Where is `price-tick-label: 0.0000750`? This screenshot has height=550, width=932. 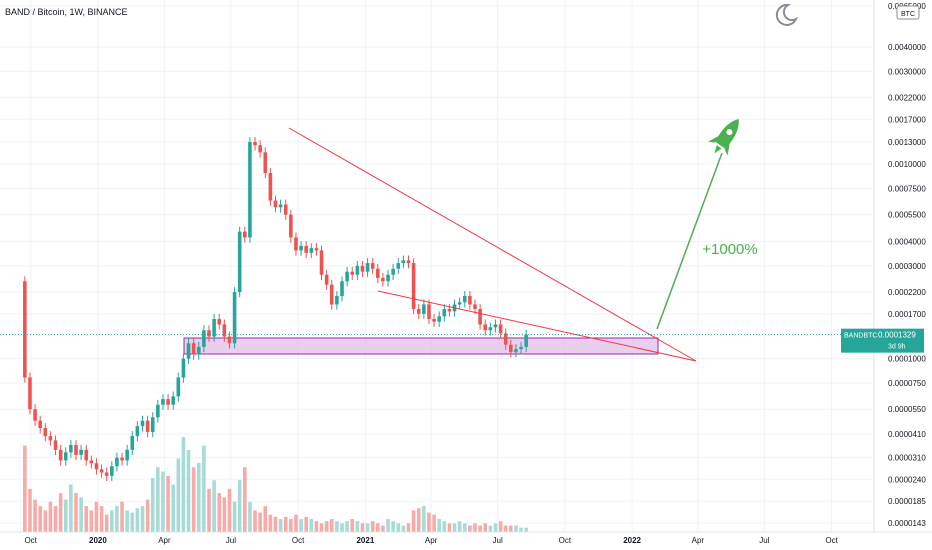
price-tick-label: 0.0000750 is located at coordinates (907, 383).